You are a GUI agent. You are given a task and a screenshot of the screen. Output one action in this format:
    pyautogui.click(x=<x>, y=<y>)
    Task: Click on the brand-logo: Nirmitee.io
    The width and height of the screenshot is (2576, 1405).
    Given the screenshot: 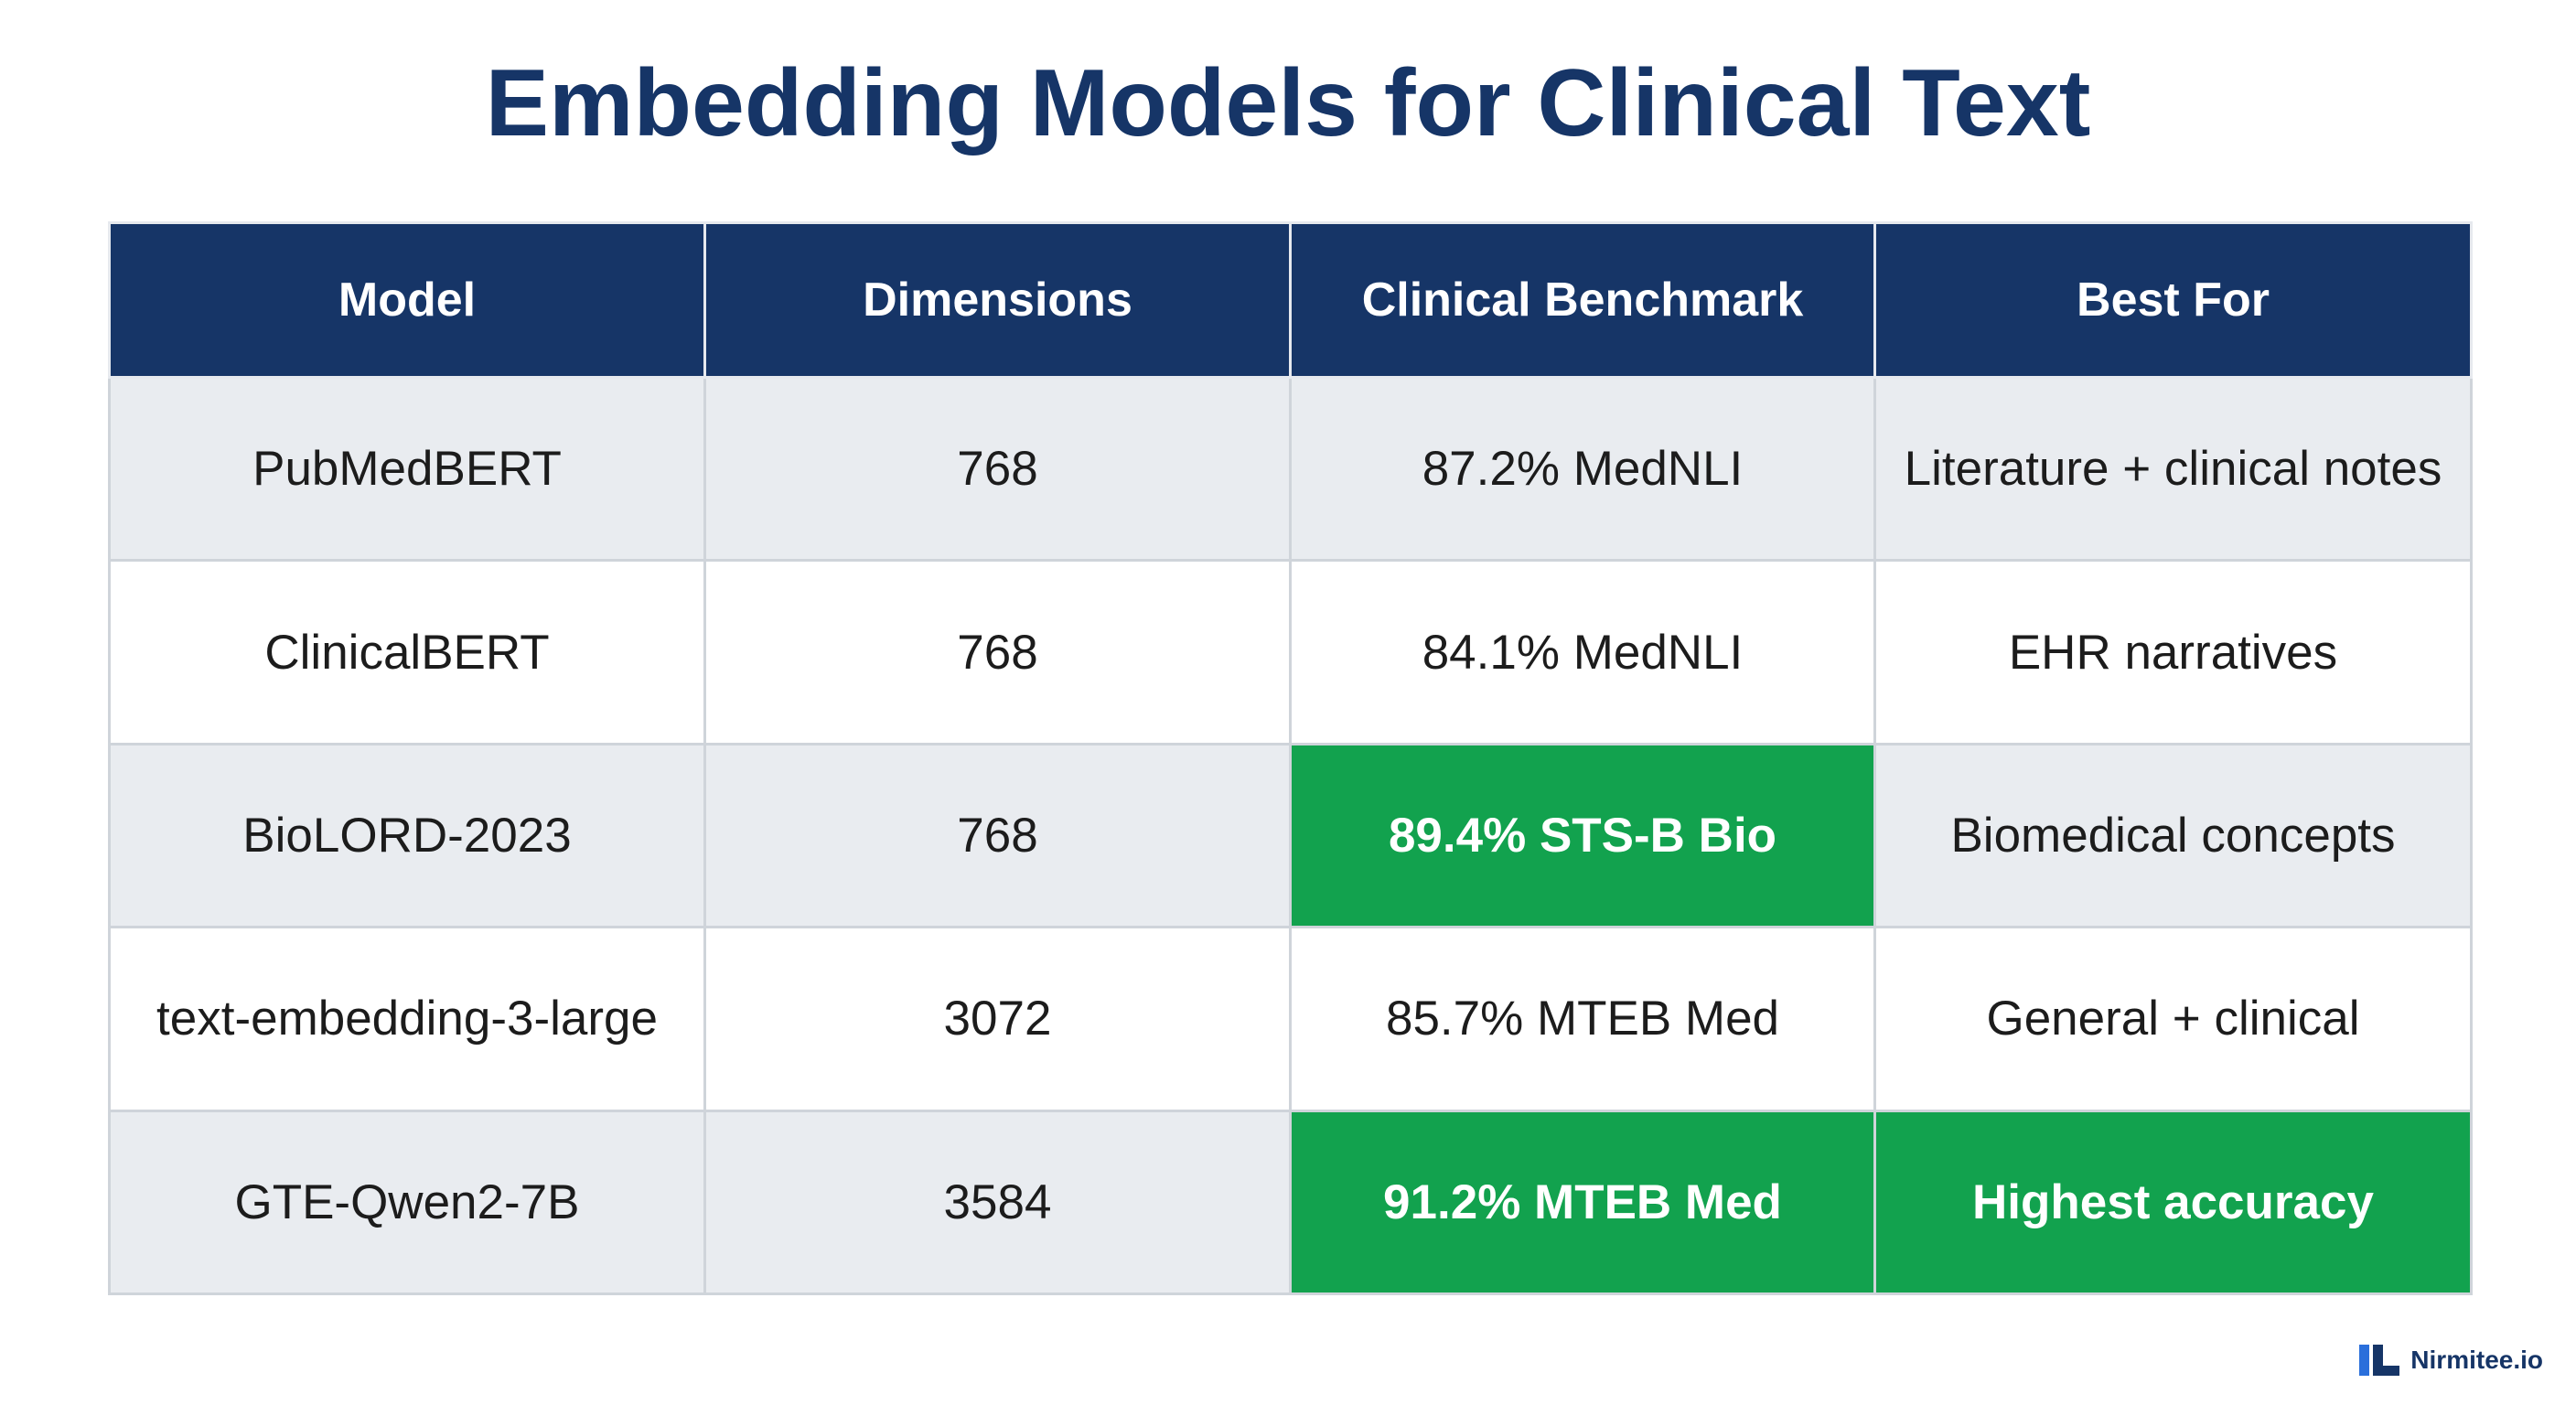 What is the action you would take?
    pyautogui.click(x=2451, y=1360)
    